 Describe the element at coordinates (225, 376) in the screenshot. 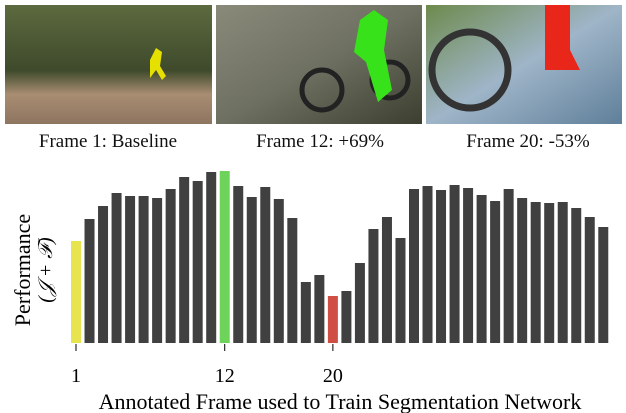

I see `x-tick-label: 12` at that location.